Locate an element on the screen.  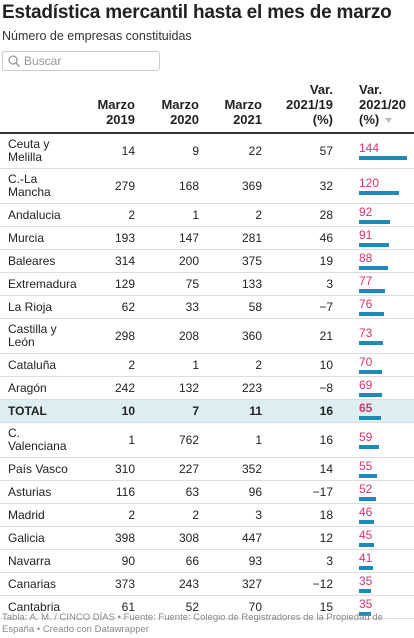
number-cell: 369 is located at coordinates (234, 186).